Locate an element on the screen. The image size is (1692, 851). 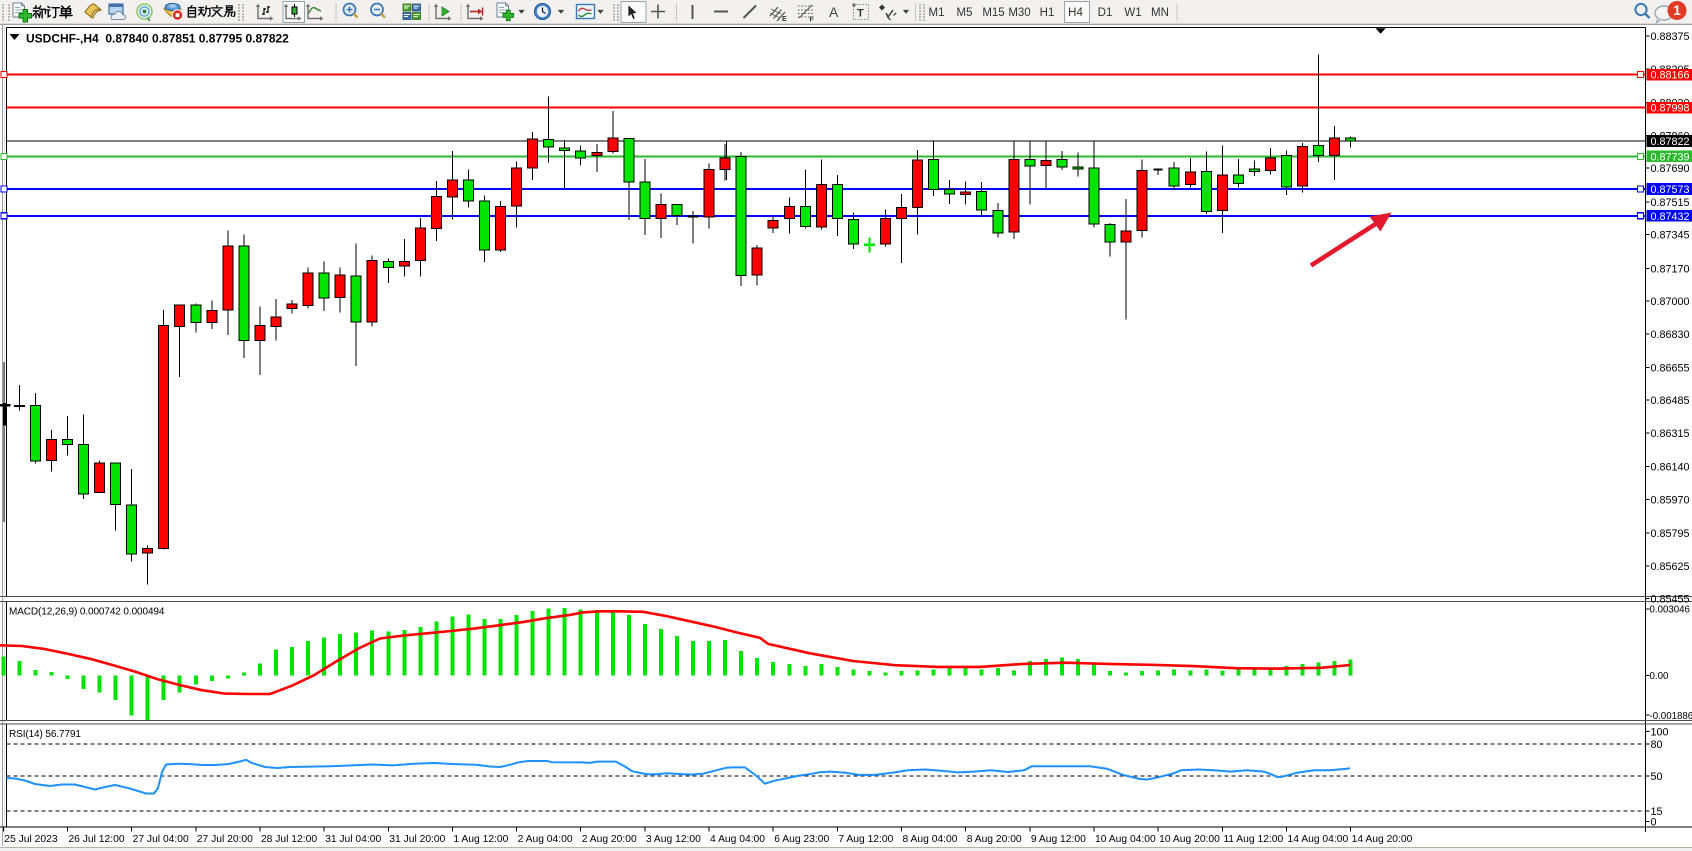
svg-text: 27 Jul 20:00 is located at coordinates (225, 839).